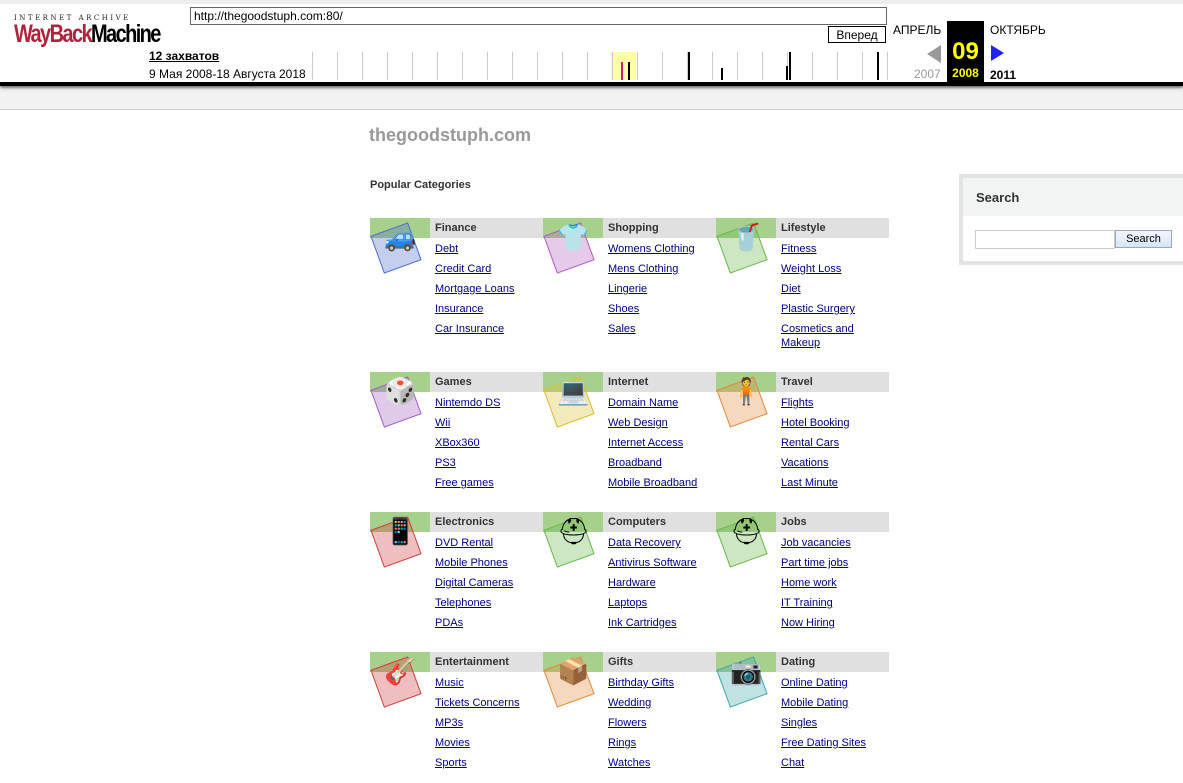  I want to click on category-link: Rental Cars, so click(810, 443).